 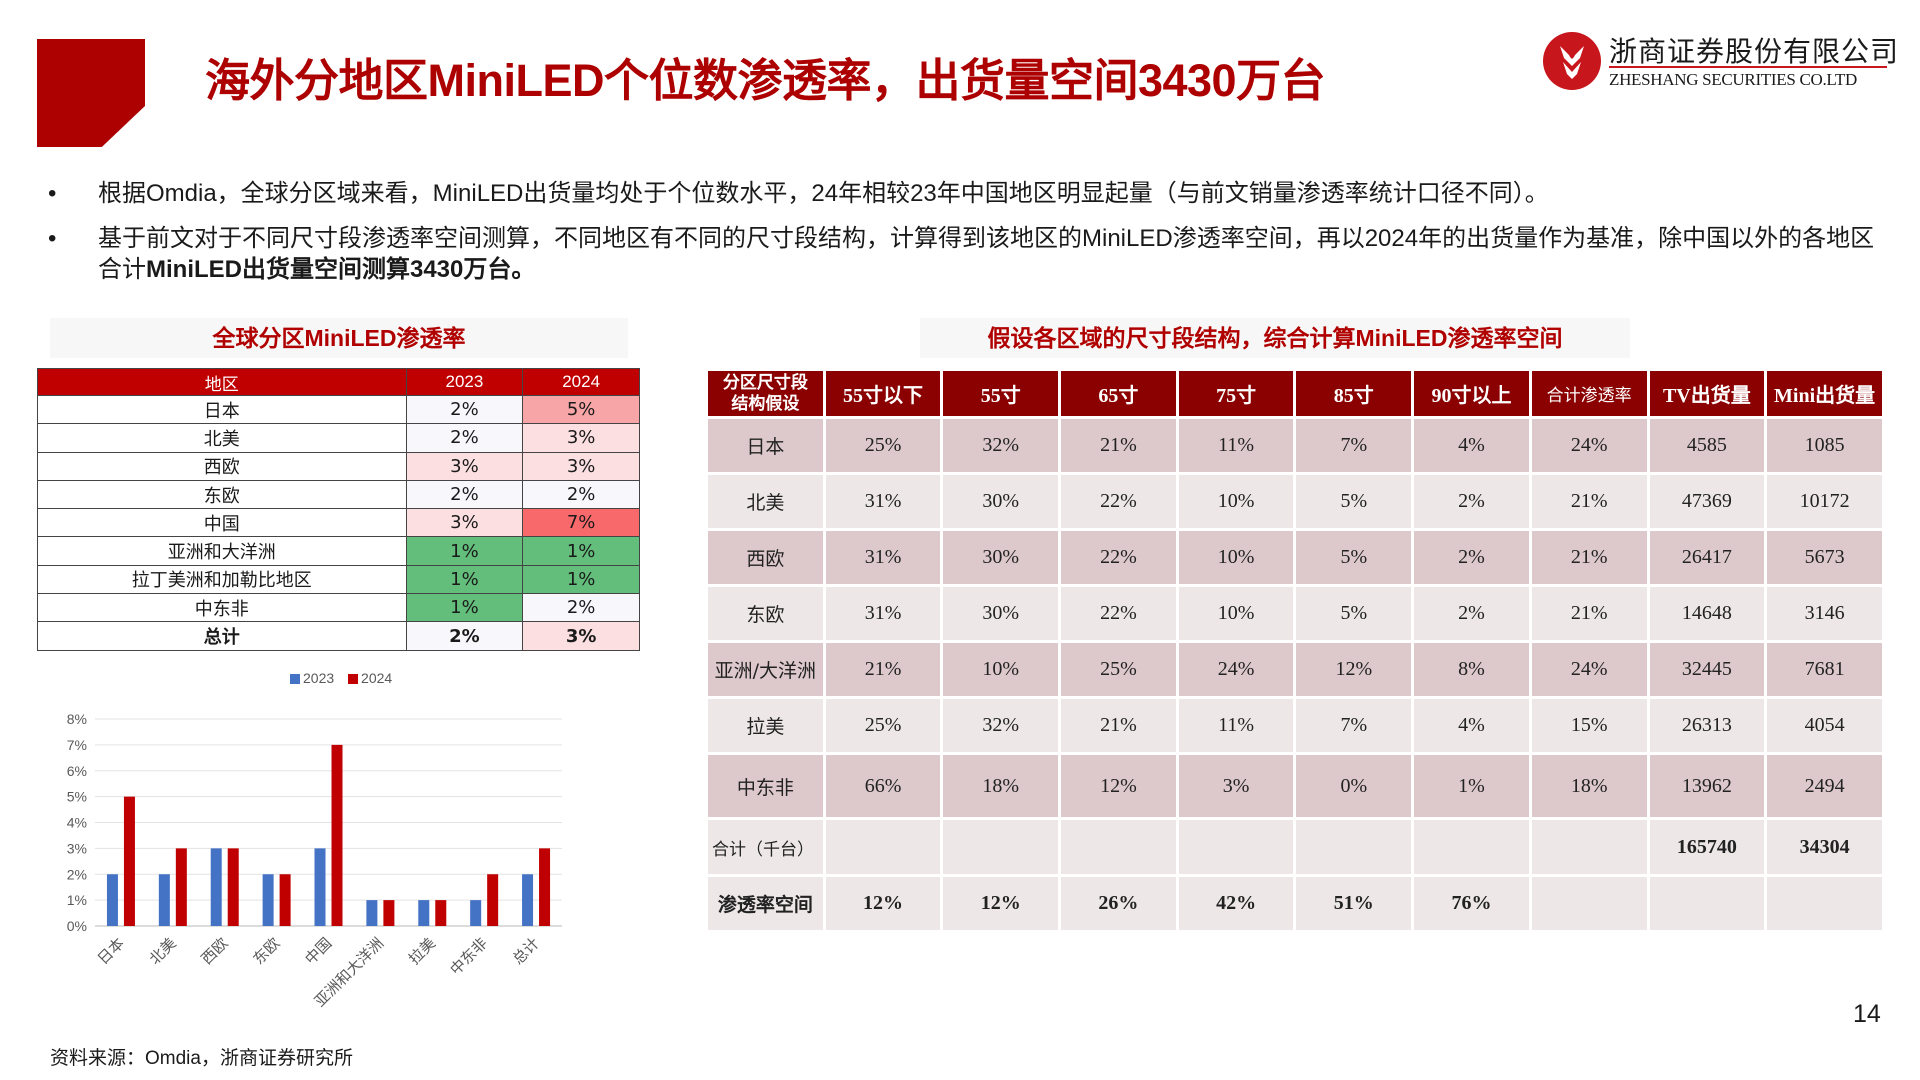 I want to click on col-header-75: 75寸, so click(x=1236, y=393).